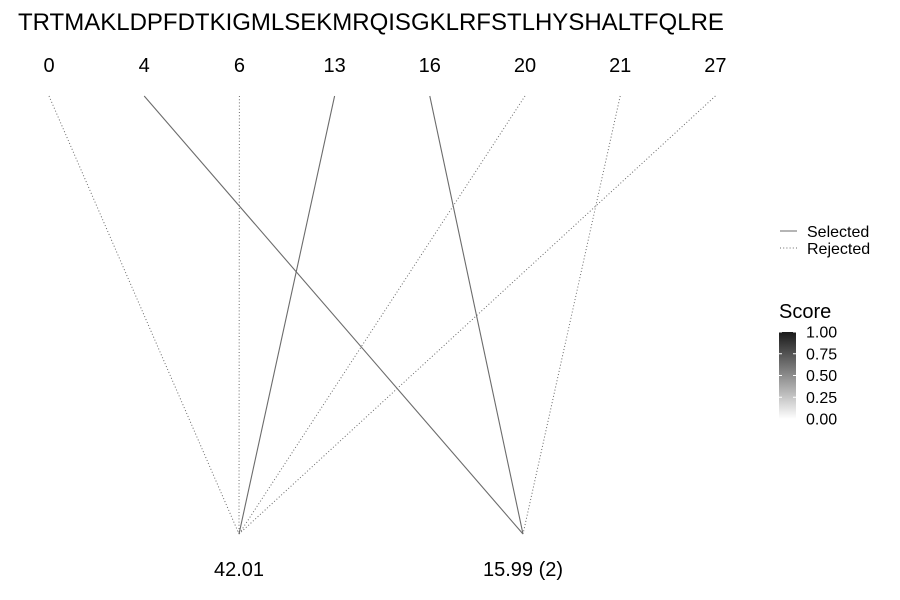 This screenshot has width=900, height=600. What do you see at coordinates (805, 312) in the screenshot?
I see `score-legend-title: Score` at bounding box center [805, 312].